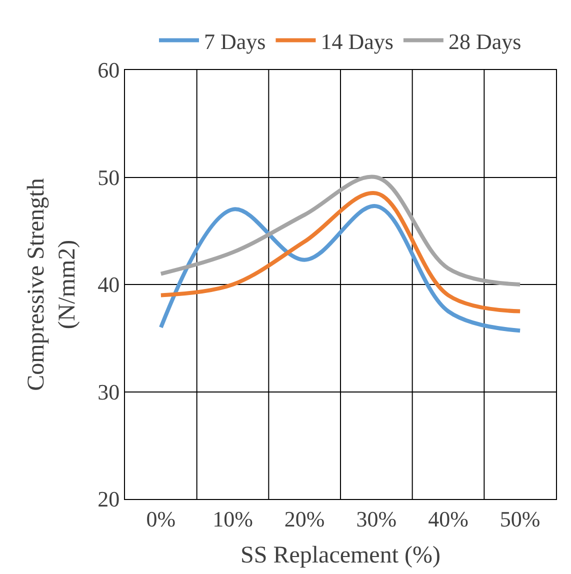 This screenshot has width=571, height=574. I want to click on y-tick-label: 50, so click(109, 177).